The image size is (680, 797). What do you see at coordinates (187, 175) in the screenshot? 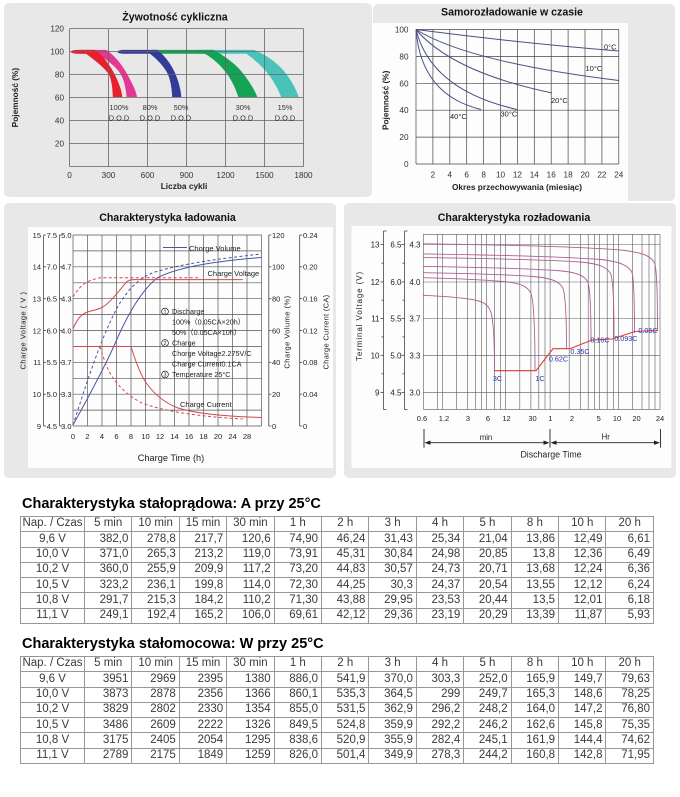
I see `svg-text: 900` at bounding box center [187, 175].